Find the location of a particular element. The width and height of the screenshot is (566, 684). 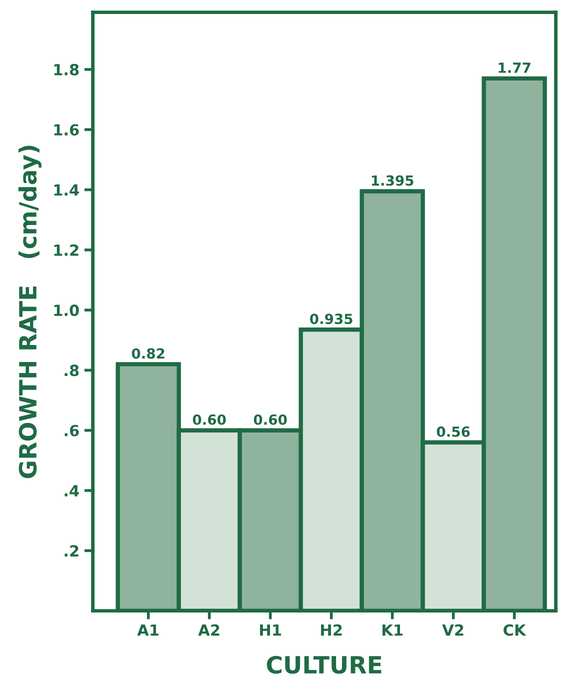

x-axis-title: CULTURE is located at coordinates (324, 665).